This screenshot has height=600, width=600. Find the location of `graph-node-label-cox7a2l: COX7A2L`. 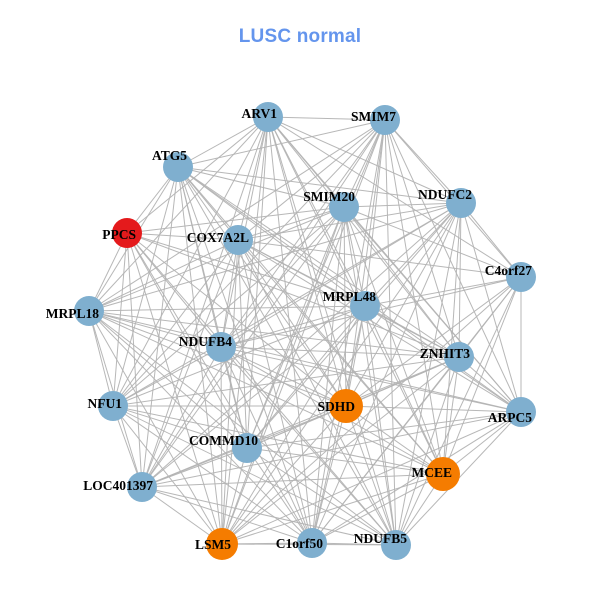

graph-node-label-cox7a2l: COX7A2L is located at coordinates (218, 237).